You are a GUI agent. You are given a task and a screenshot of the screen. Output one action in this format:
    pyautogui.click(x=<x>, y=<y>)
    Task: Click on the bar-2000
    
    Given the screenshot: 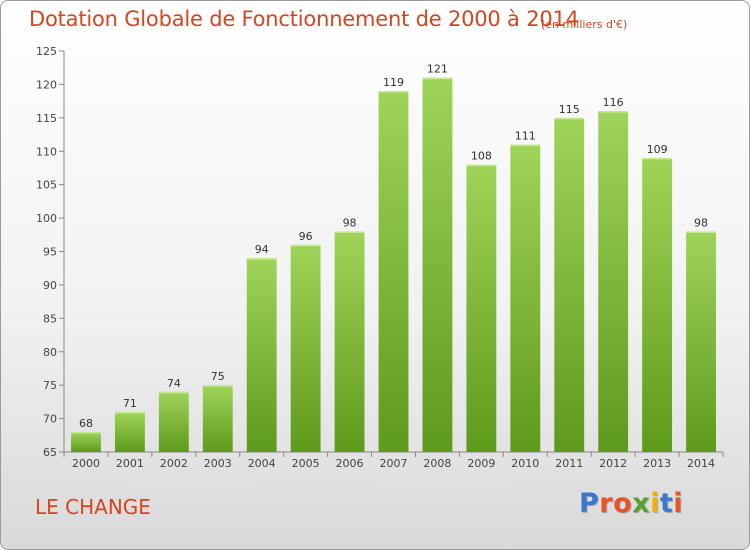 What is the action you would take?
    pyautogui.click(x=86, y=441)
    